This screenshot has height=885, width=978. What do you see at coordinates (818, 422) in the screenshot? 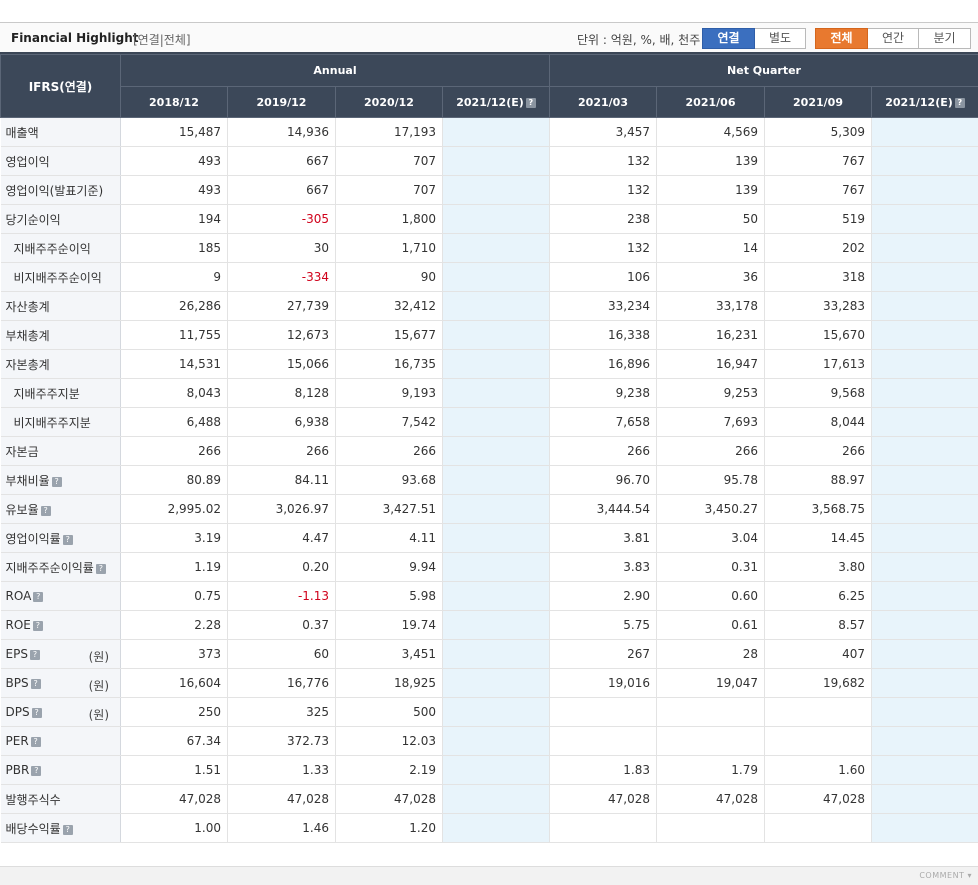
I see `table-cell: 8,044` at bounding box center [818, 422].